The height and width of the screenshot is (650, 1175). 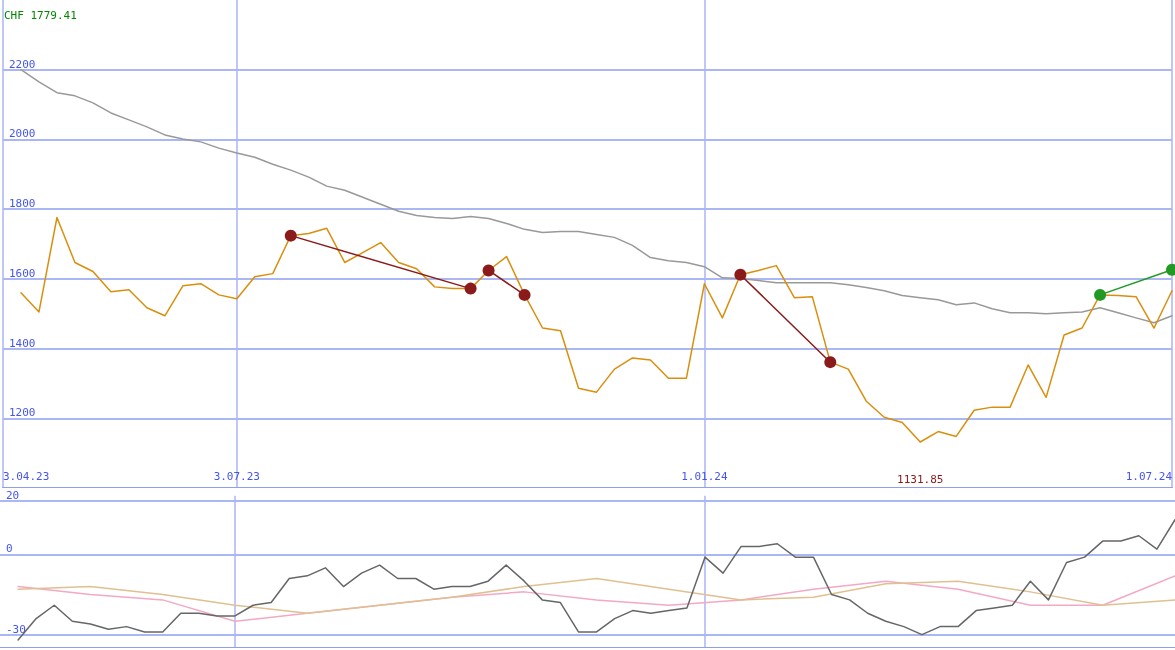 What do you see at coordinates (22, 413) in the screenshot?
I see `y-tick-label: 1200` at bounding box center [22, 413].